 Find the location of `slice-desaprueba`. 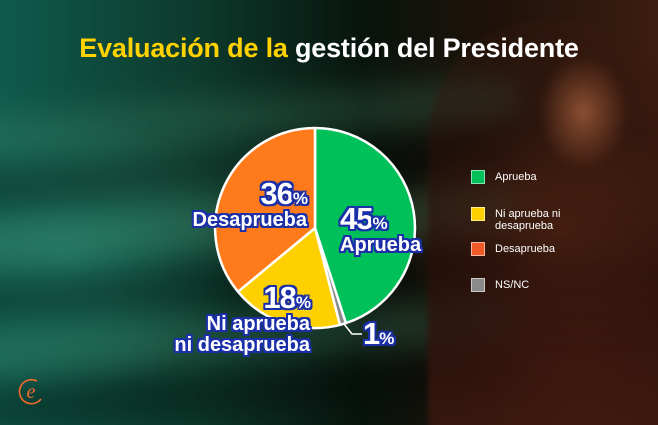

slice-desaprueba is located at coordinates (265, 209).